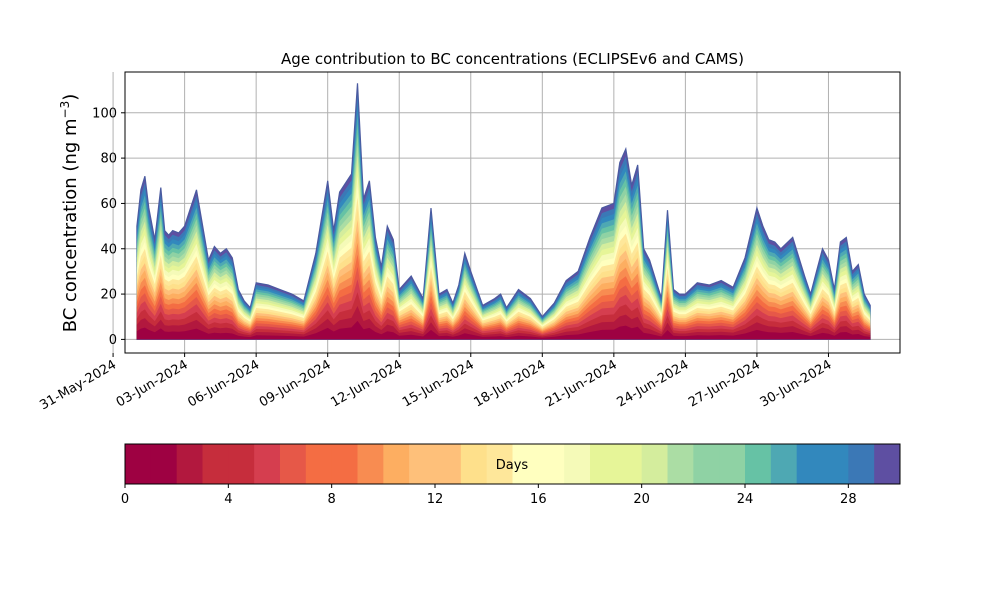  I want to click on colorbar-tick-label: 8, so click(332, 499).